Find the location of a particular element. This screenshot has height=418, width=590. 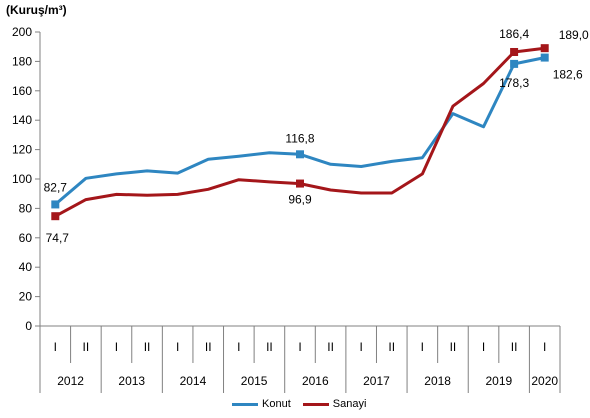

y-tick-label-160: 160 is located at coordinates (22, 91).